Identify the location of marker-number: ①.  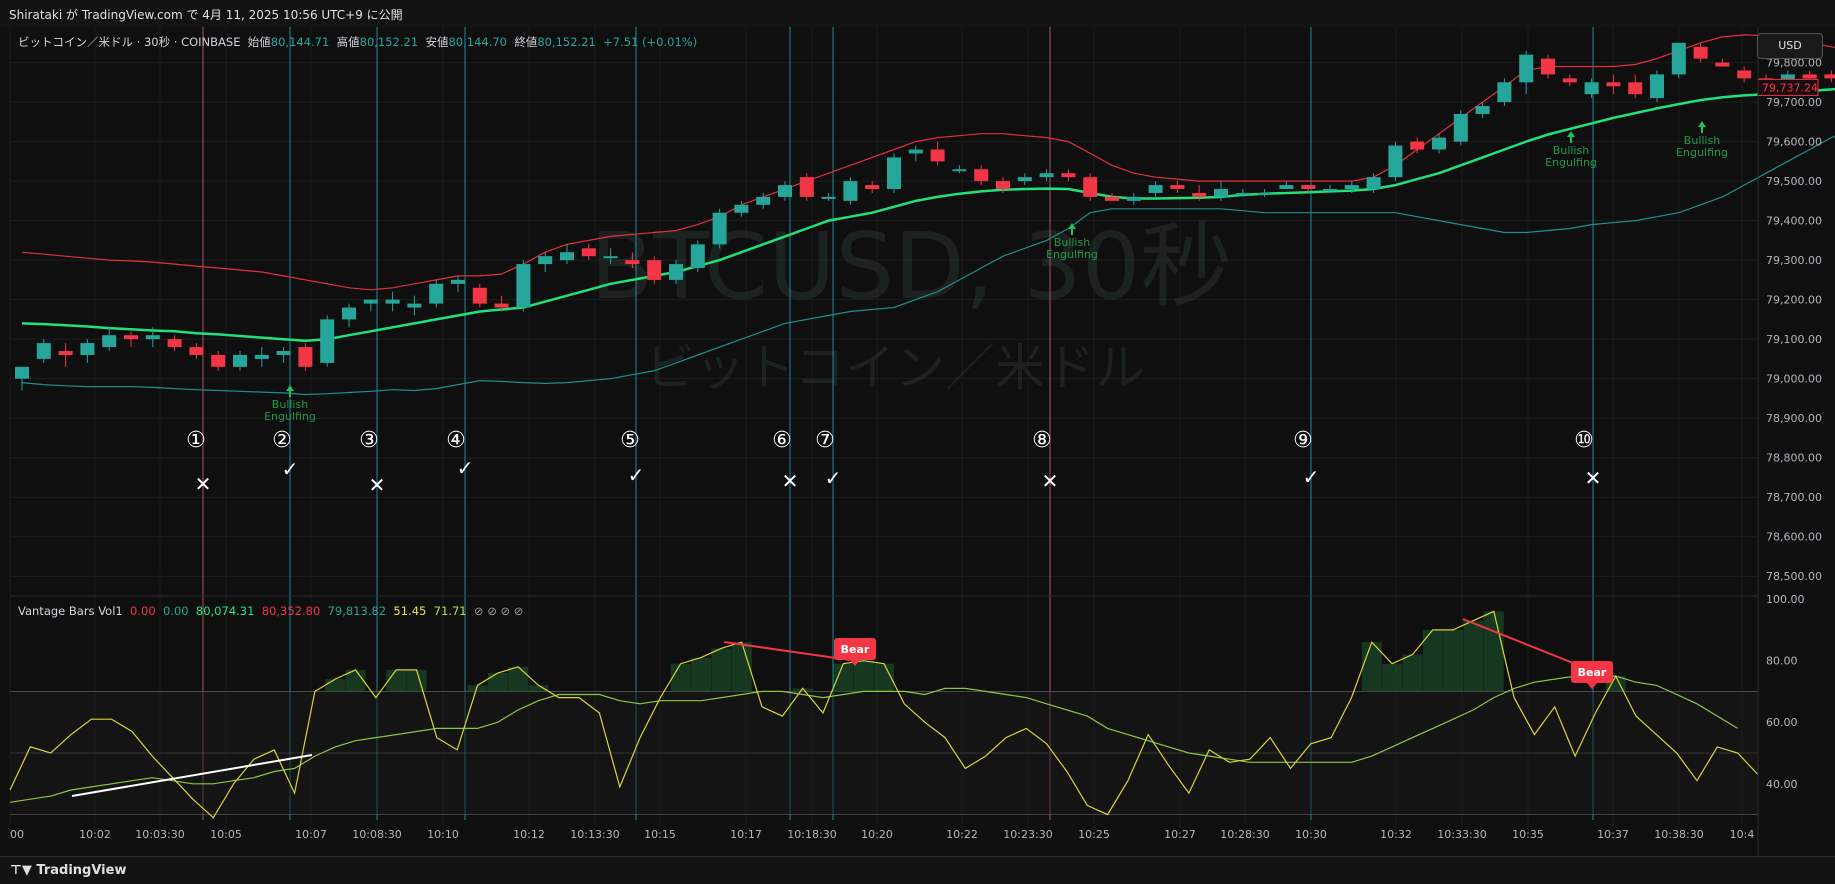
(196, 440).